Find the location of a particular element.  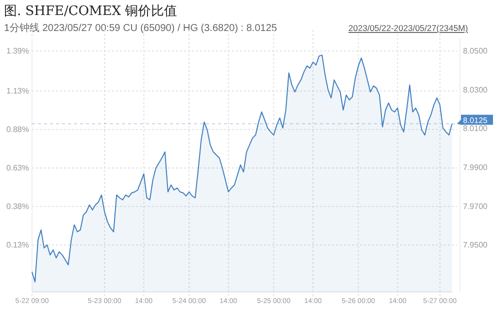

y2-tick-label: 7.9900 is located at coordinates (475, 167).